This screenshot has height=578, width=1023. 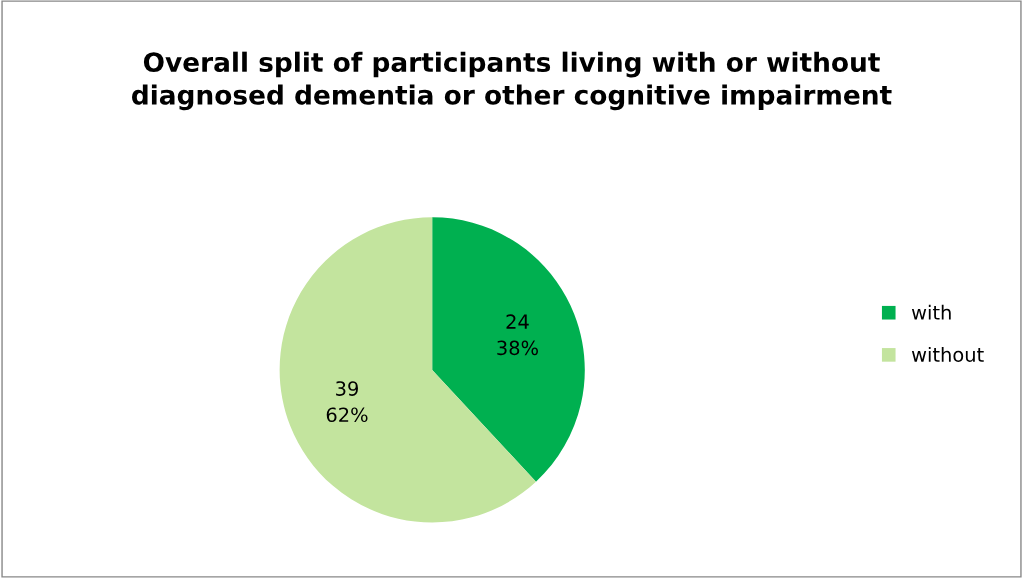 I want to click on chart-title: Overall split of participants living with or without diagnosed dementia or other cognitive impairment, so click(x=512, y=81).